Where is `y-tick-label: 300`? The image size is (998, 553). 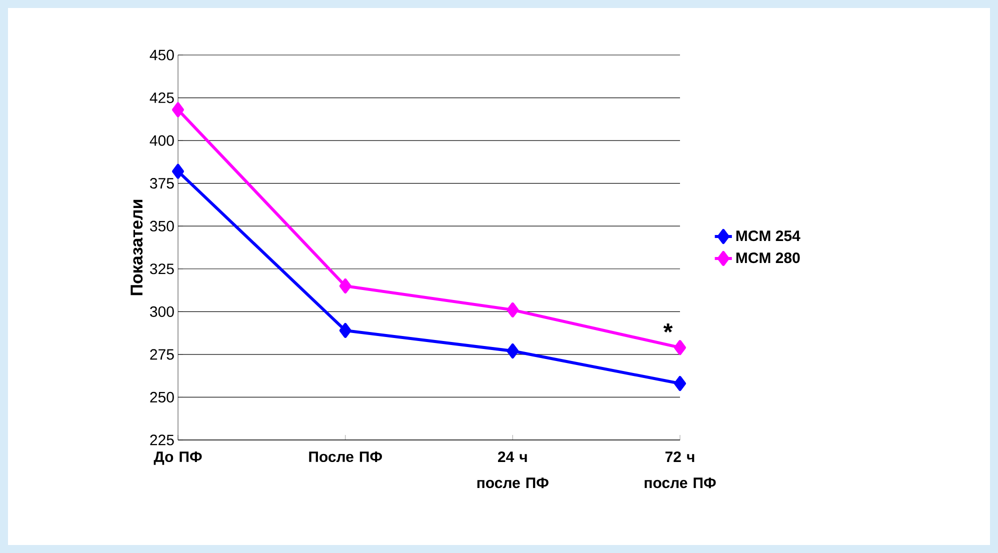 y-tick-label: 300 is located at coordinates (162, 311).